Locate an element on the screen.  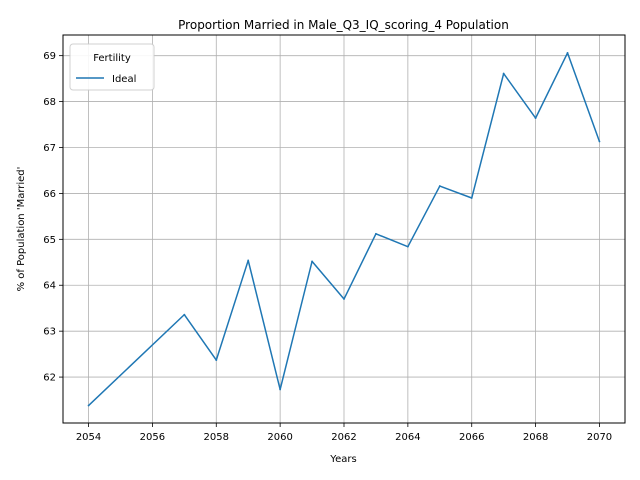
legend: Fertility Ideal is located at coordinates (112, 67).